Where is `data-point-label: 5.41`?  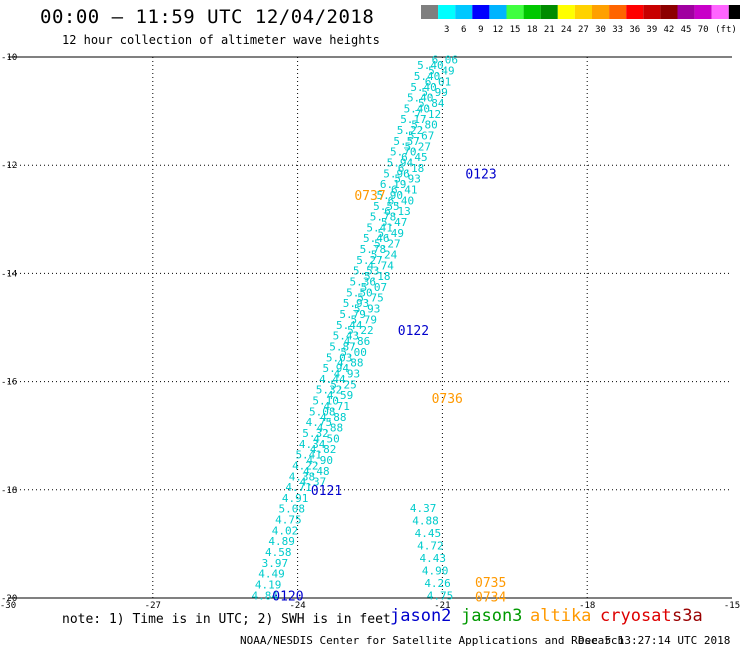 data-point-label: 5.41 is located at coordinates (308, 455).